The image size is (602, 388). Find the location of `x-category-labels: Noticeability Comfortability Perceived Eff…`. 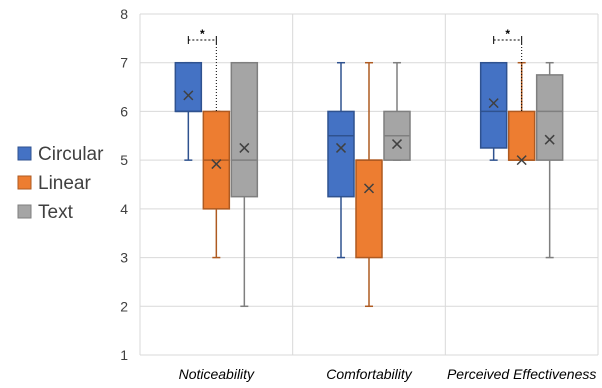

x-category-labels: Noticeability Comfortability Perceived Eff… is located at coordinates (388, 374).